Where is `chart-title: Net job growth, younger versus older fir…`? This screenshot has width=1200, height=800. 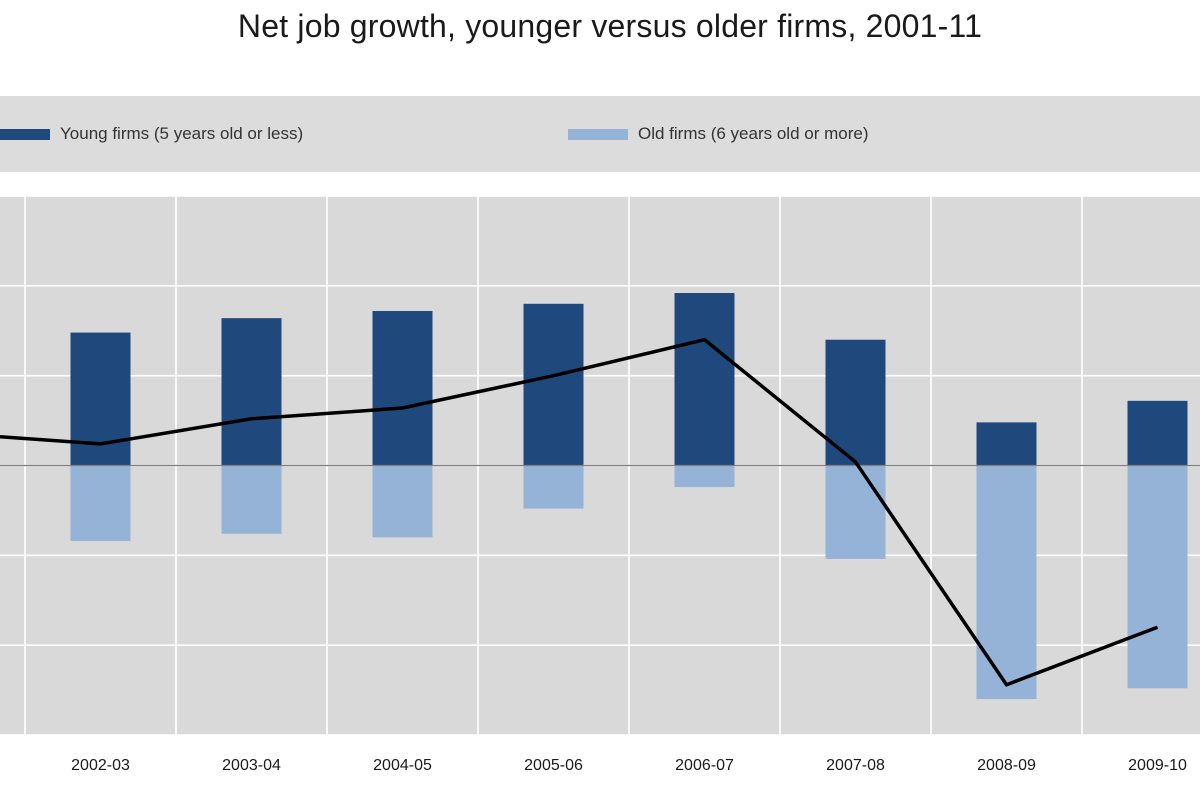
chart-title: Net job growth, younger versus older fir… is located at coordinates (610, 26).